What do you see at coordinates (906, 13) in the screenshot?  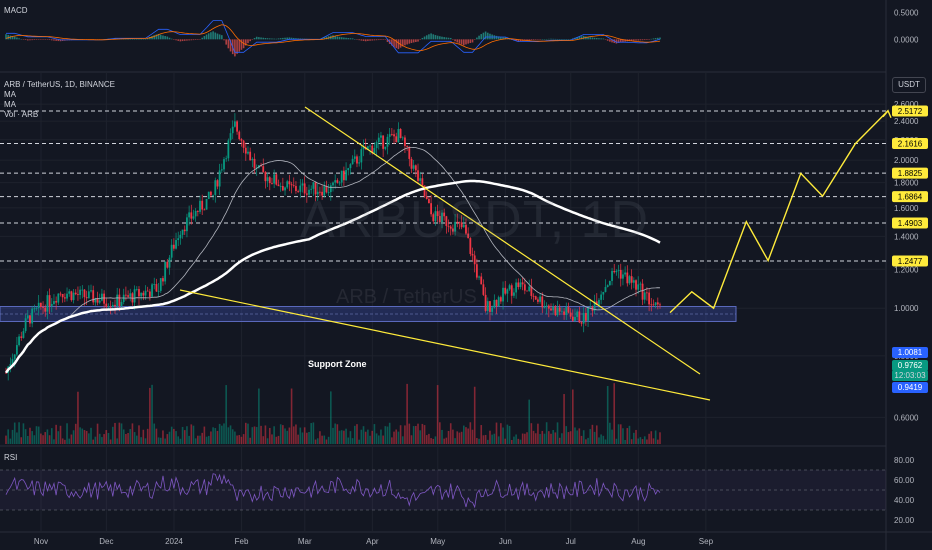 I see `macd-tick-label: 0.5000` at bounding box center [906, 13].